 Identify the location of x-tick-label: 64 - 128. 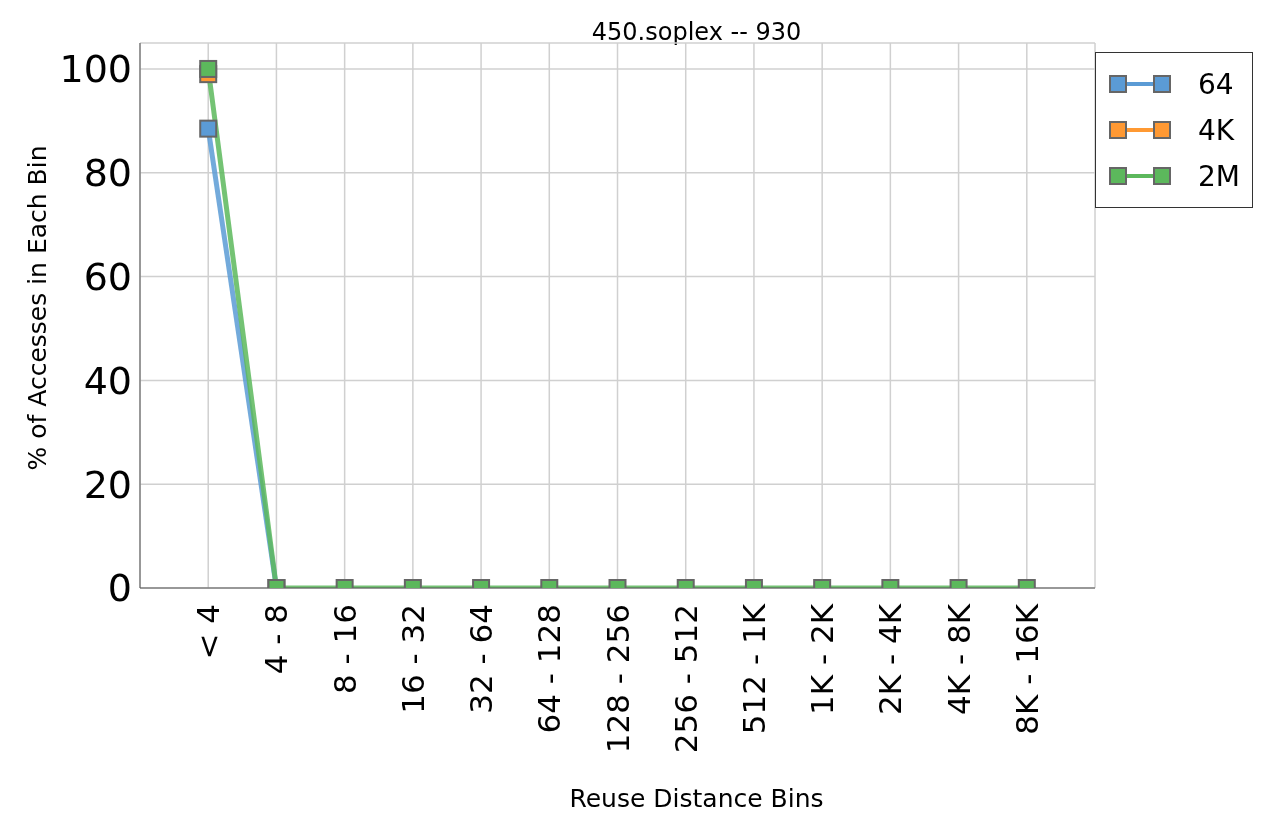
(549, 669).